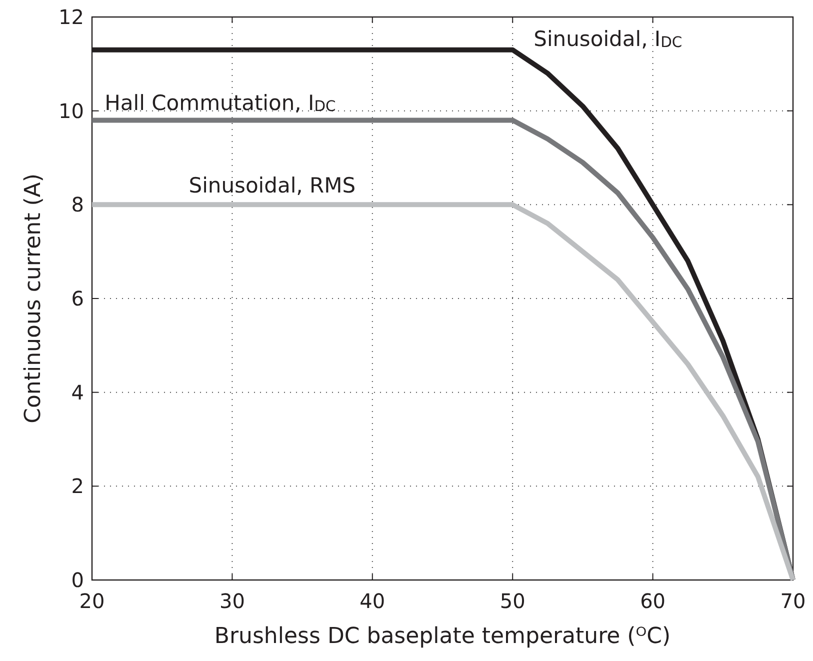  Describe the element at coordinates (653, 601) in the screenshot. I see `x-tick-label: 60` at that location.